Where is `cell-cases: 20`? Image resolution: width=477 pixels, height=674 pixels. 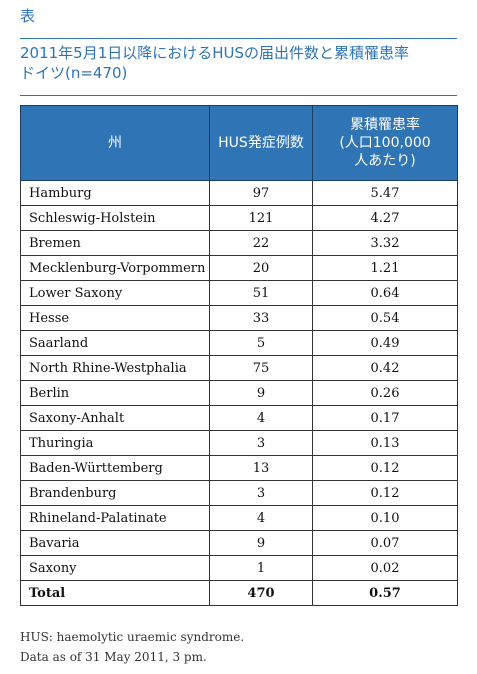
cell-cases: 20 is located at coordinates (261, 268).